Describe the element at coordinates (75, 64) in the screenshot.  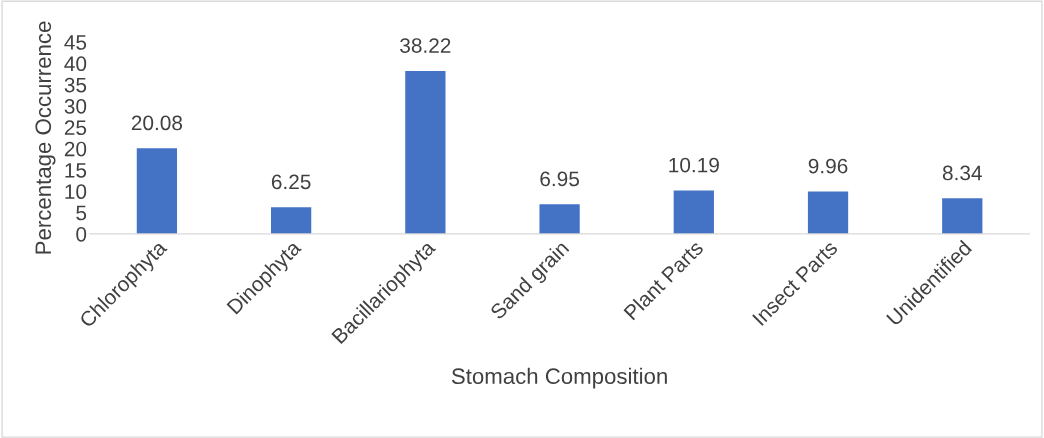
I see `y-tick-label: 40` at that location.